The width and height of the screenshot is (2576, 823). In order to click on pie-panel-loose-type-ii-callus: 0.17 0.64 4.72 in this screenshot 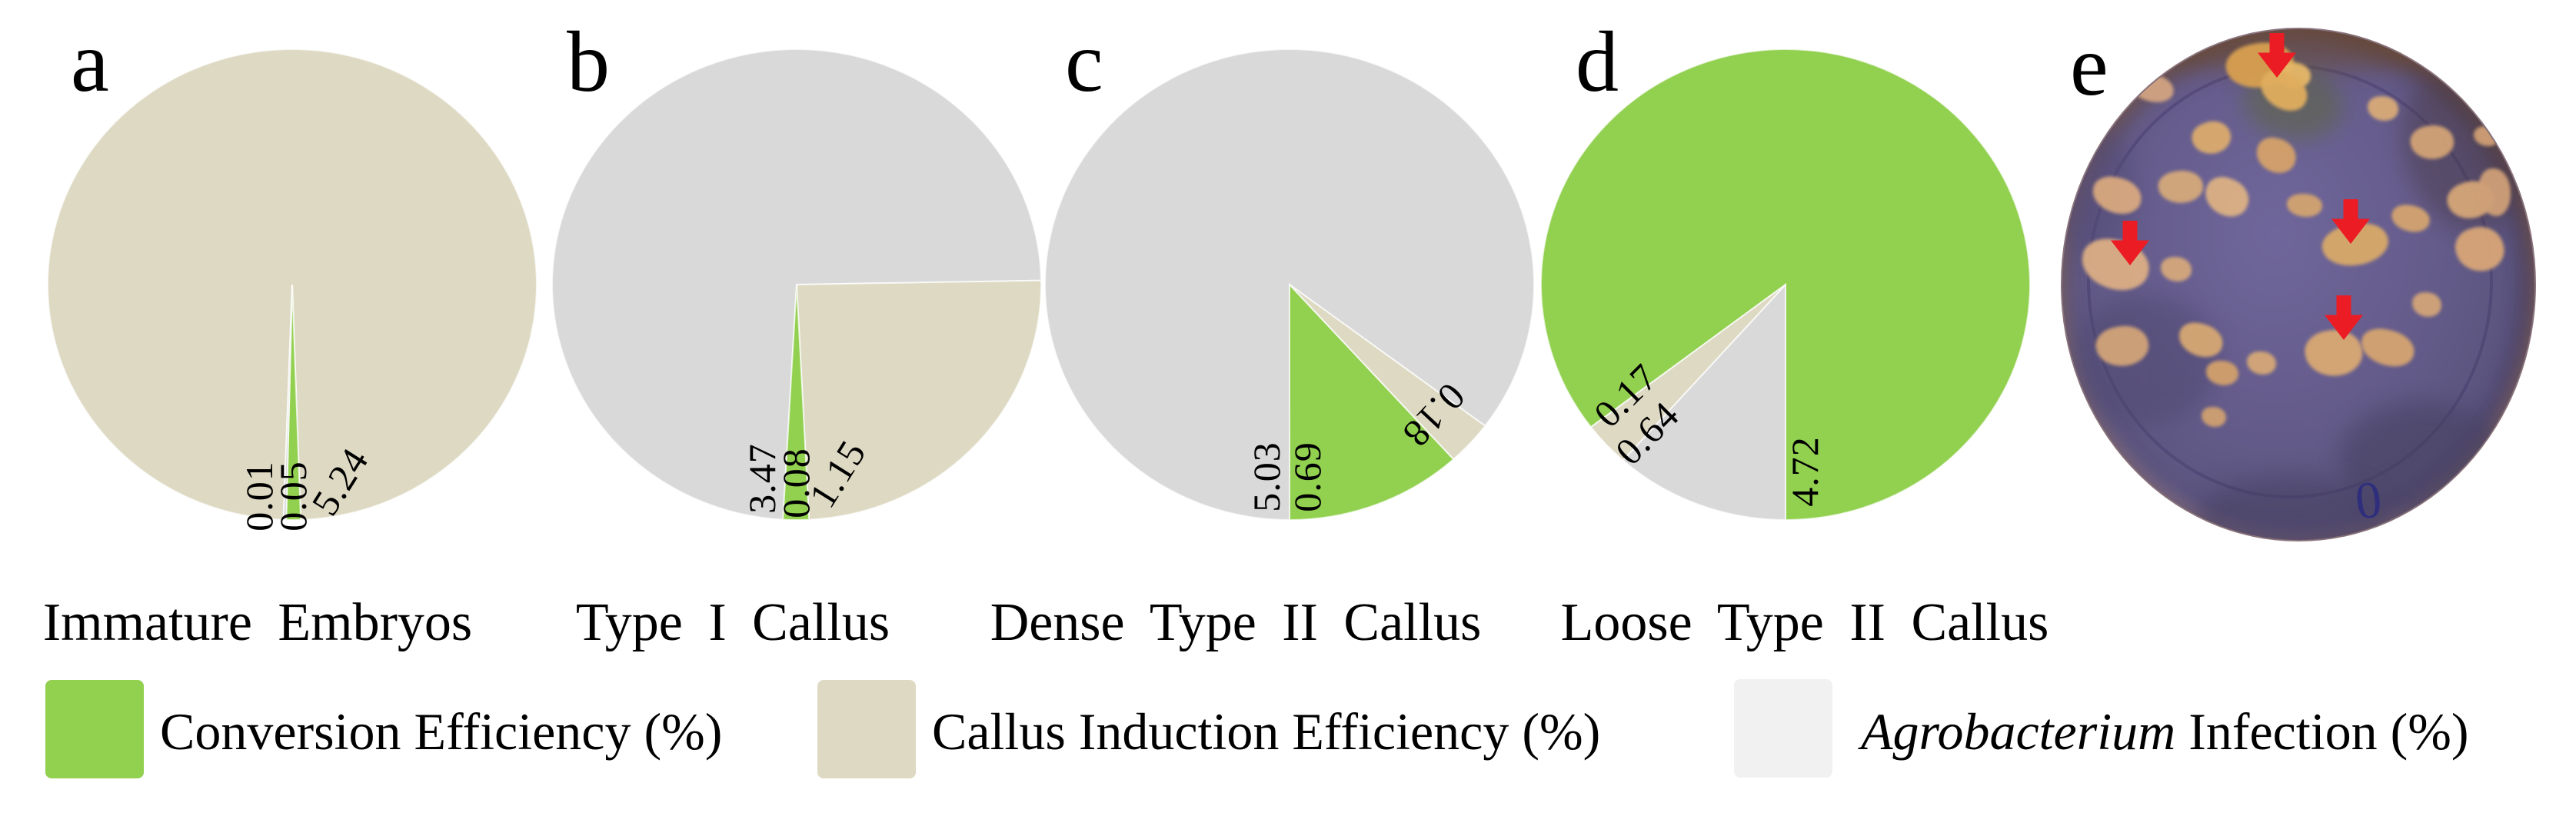, I will do `click(1786, 284)`.